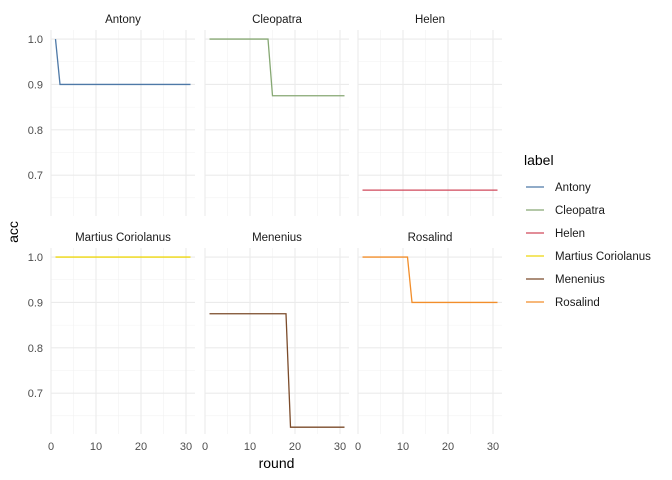  I want to click on facet-panel-helen, so click(429, 123).